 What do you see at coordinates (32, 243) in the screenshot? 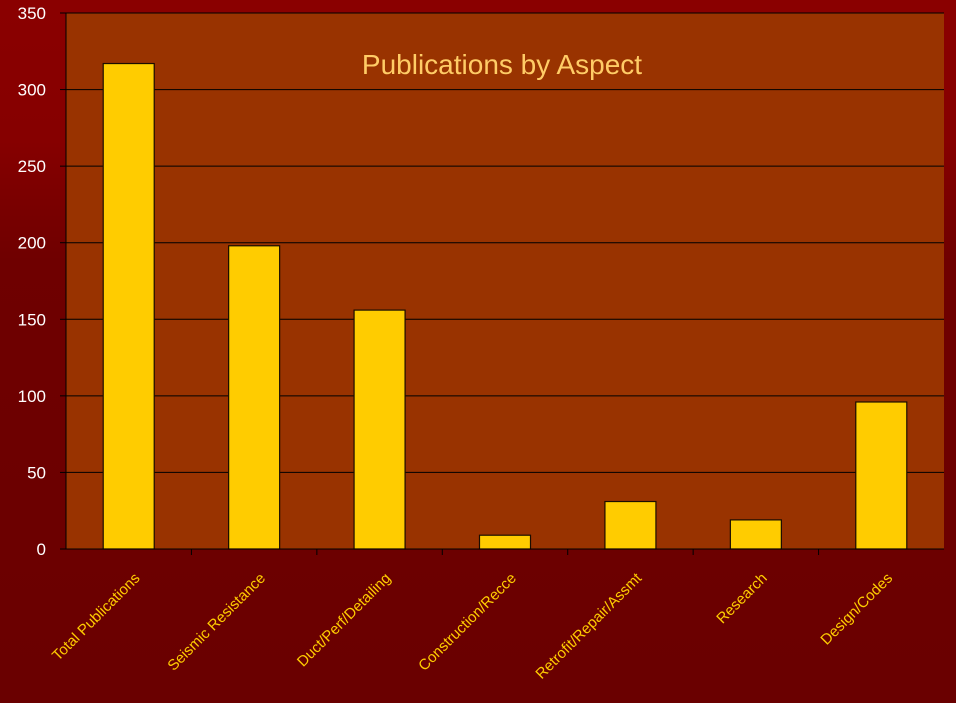
I see `y-tick-label: 200` at bounding box center [32, 243].